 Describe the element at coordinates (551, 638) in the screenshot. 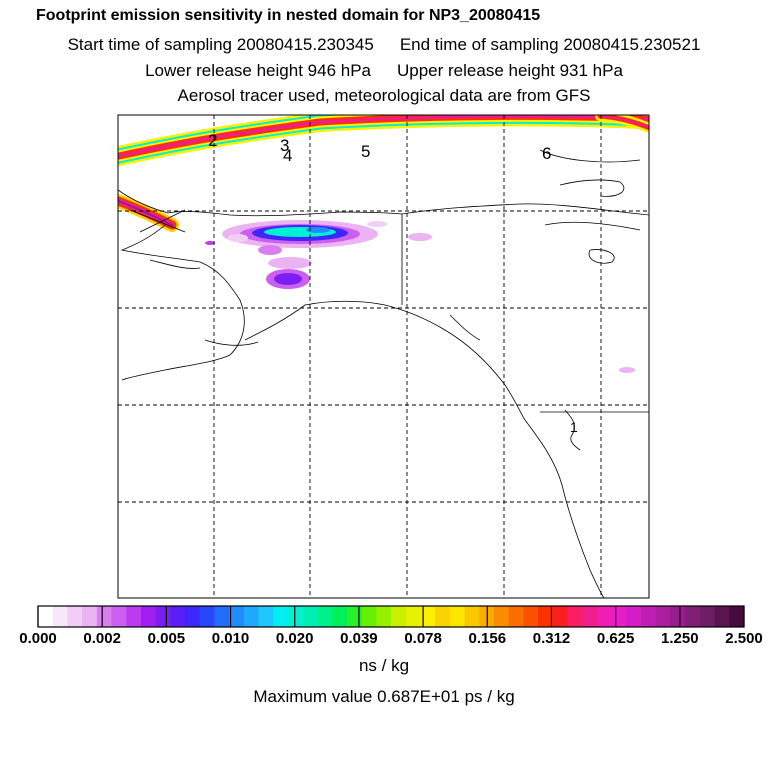

I see `colorbar-tick-label: 0.312` at that location.